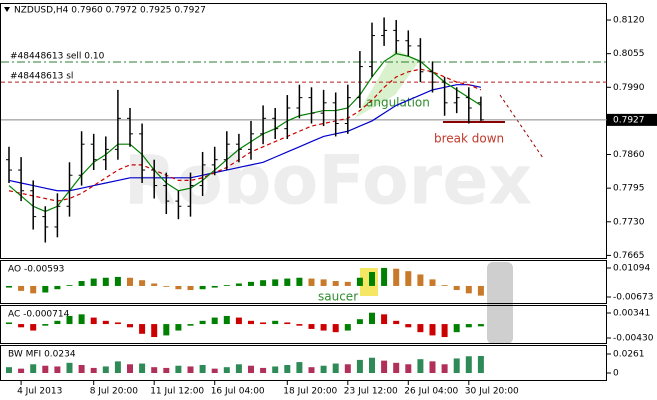 The height and width of the screenshot is (400, 657). I want to click on pane-title: AC -0.000714, so click(39, 315).